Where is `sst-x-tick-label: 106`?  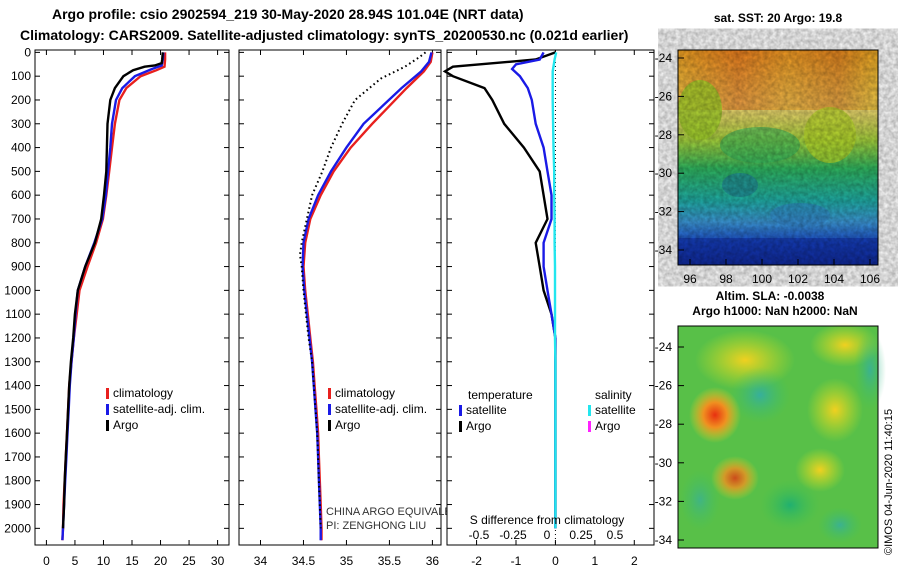 sst-x-tick-label: 106 is located at coordinates (870, 279).